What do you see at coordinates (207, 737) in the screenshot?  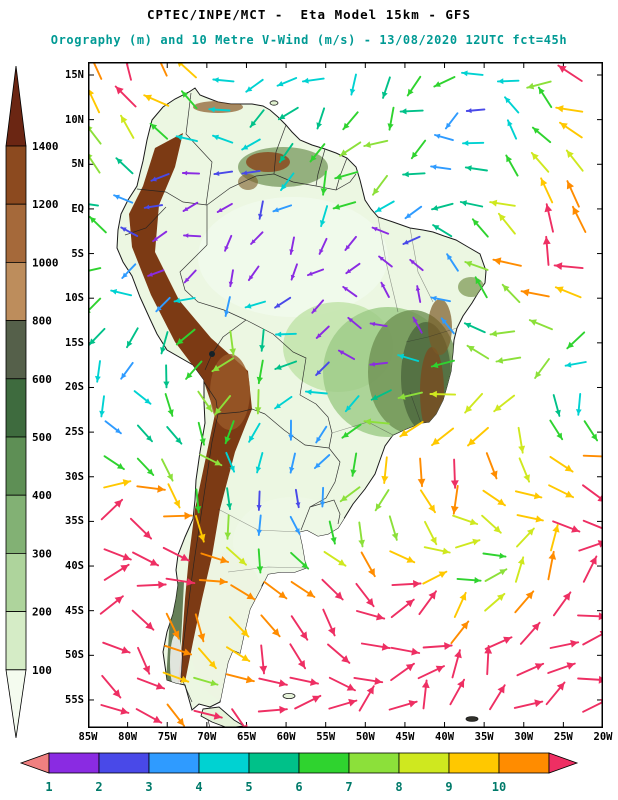 I see `longitude-tick-label: 70W` at bounding box center [207, 737].